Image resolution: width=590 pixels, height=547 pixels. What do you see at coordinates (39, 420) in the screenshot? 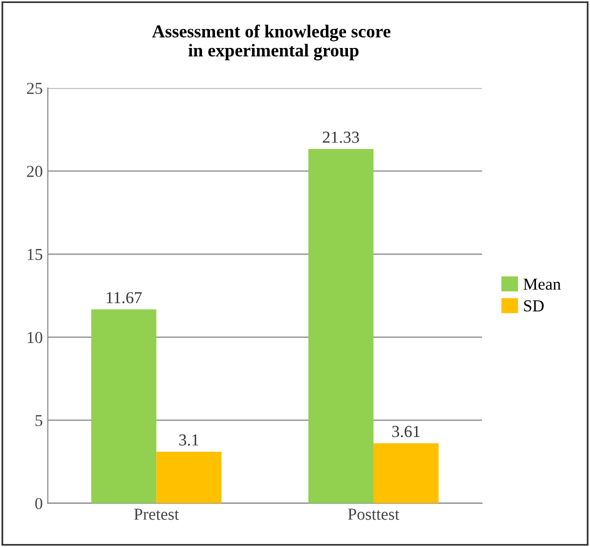
I see `y-tick-label: 5` at bounding box center [39, 420].